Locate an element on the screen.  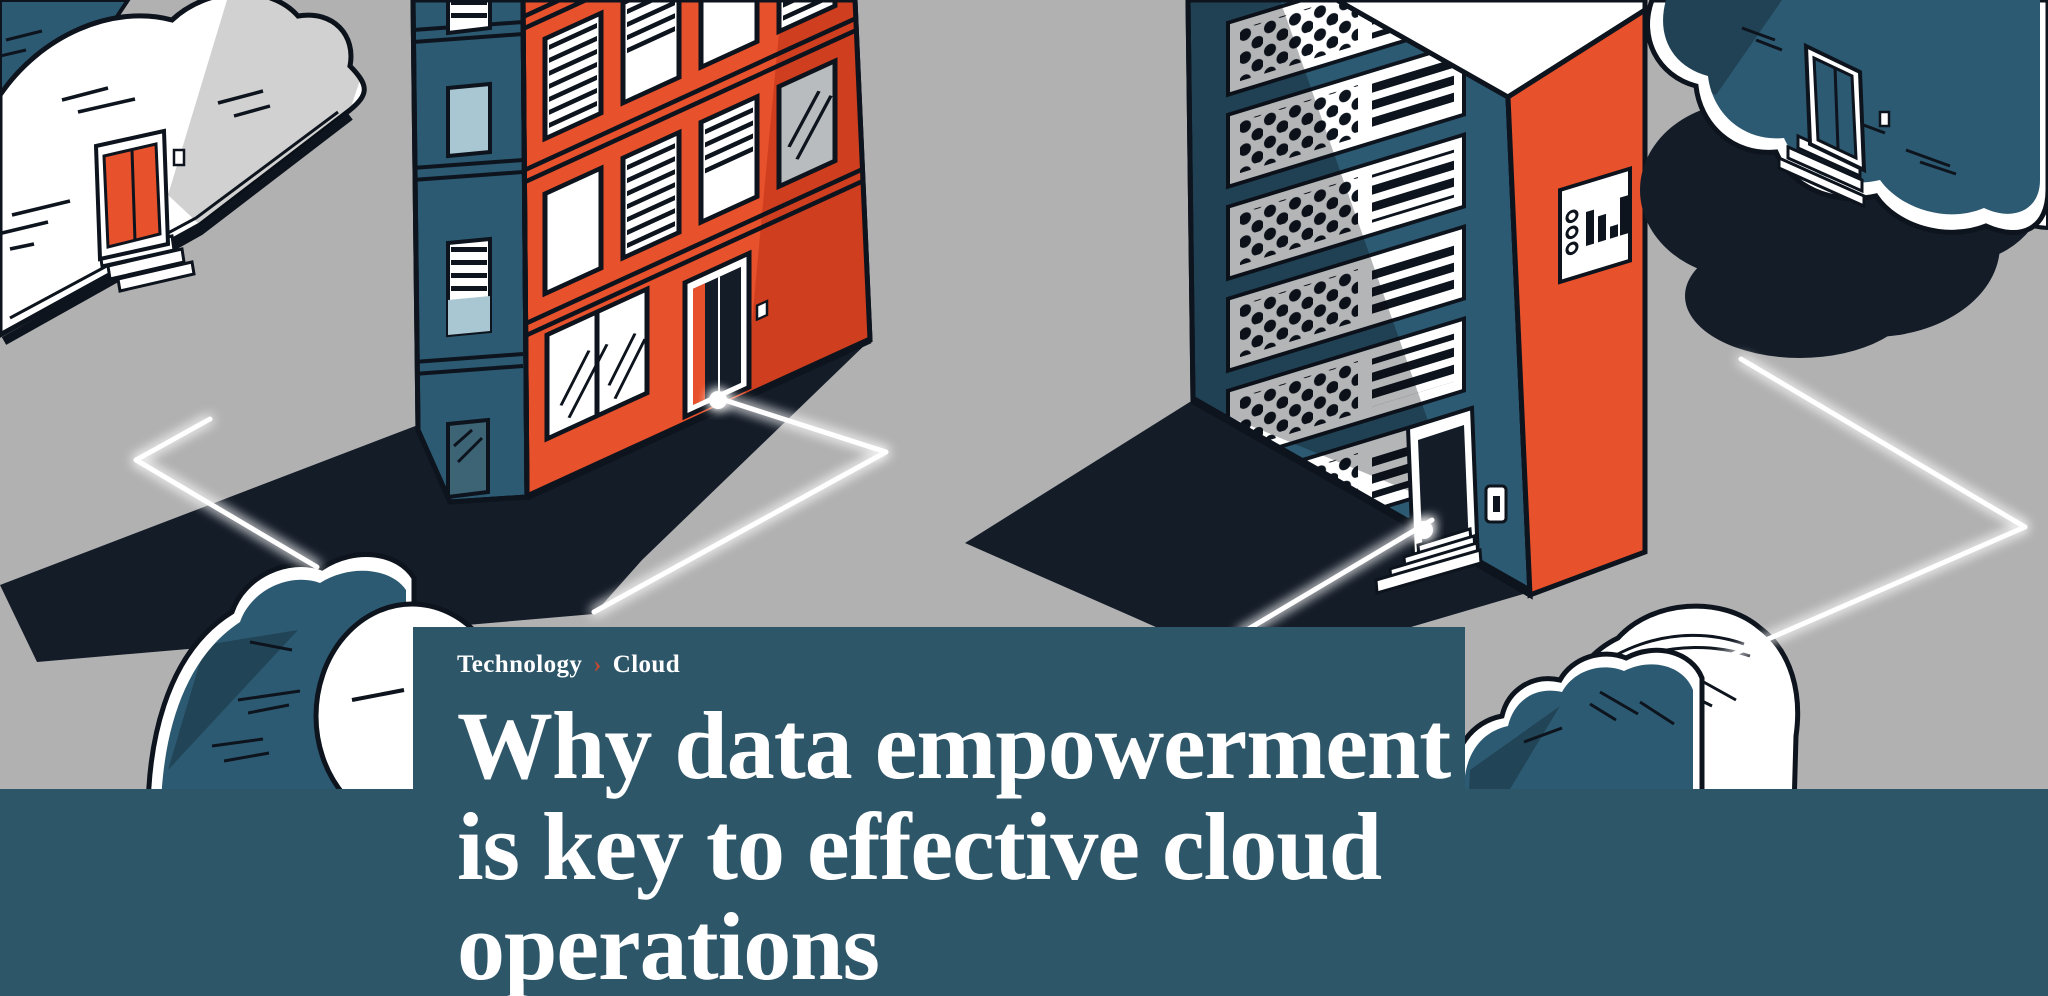
building-illustration is located at coordinates (641, 252).